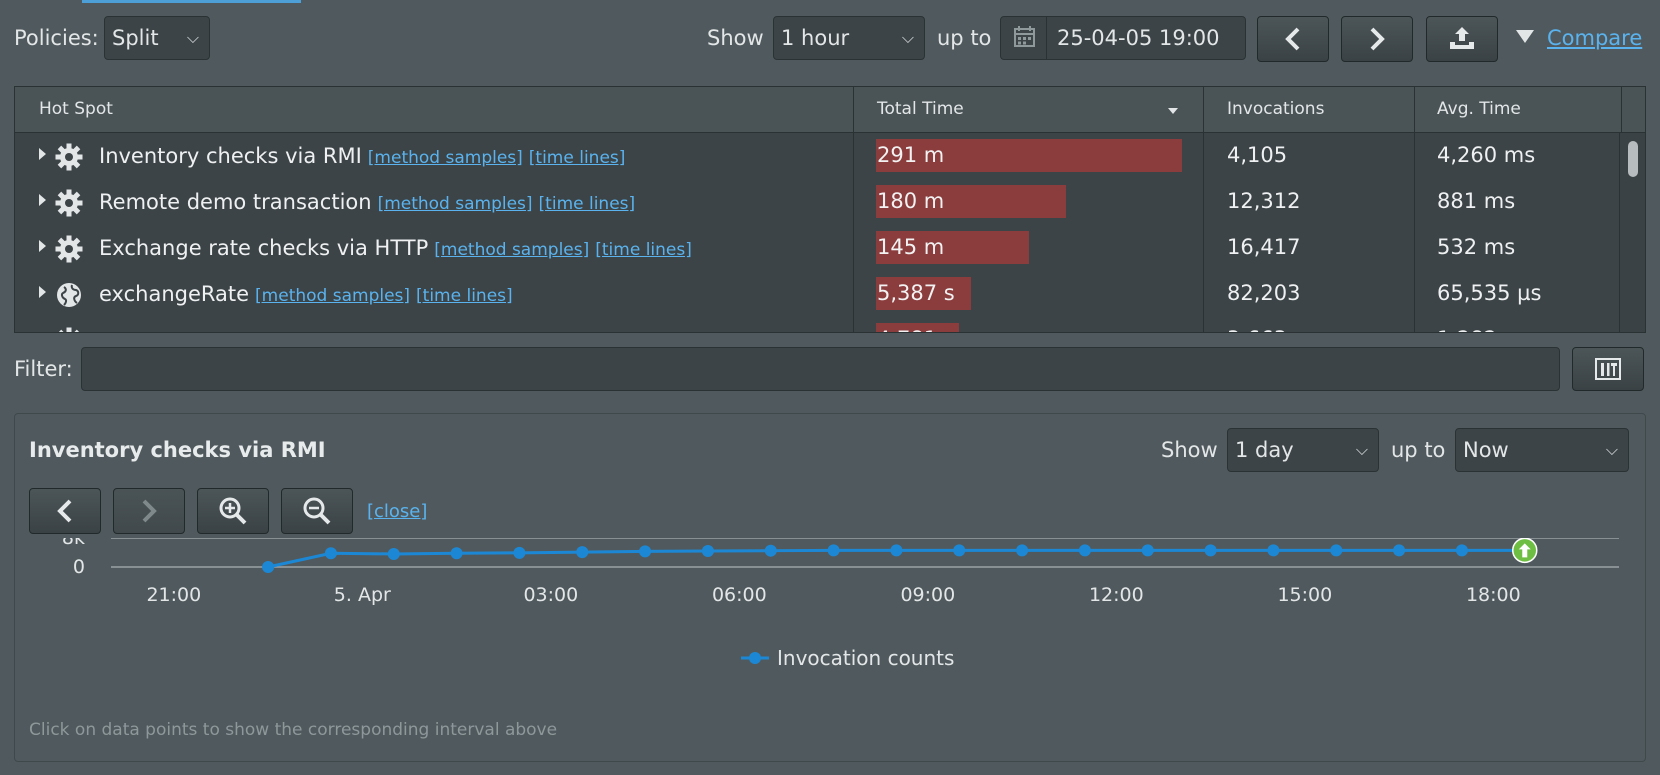 This screenshot has height=775, width=1660. Describe the element at coordinates (79, 567) in the screenshot. I see `y-tick-label: 0` at that location.